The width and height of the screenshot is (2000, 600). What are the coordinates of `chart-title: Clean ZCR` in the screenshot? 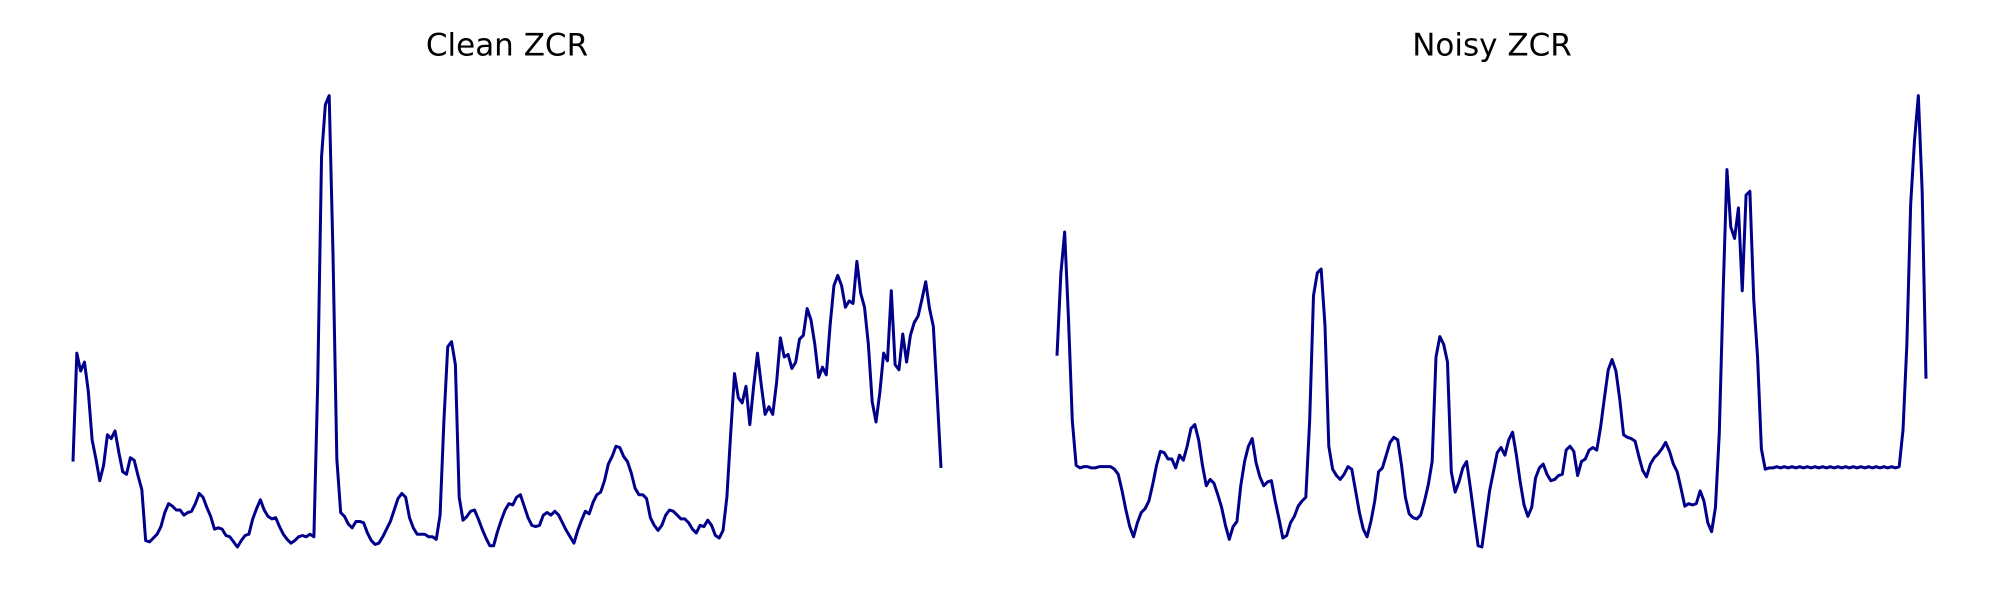 It's located at (507, 46).